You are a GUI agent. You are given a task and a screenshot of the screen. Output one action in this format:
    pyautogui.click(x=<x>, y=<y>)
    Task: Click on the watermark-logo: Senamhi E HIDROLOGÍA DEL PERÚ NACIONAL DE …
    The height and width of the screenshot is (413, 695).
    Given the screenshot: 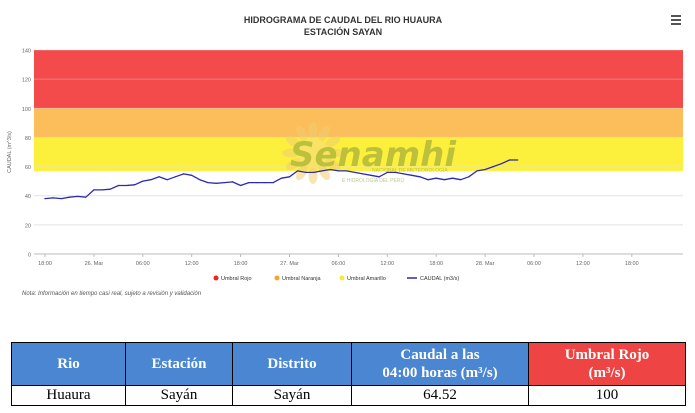 What is the action you would take?
    pyautogui.click(x=369, y=153)
    